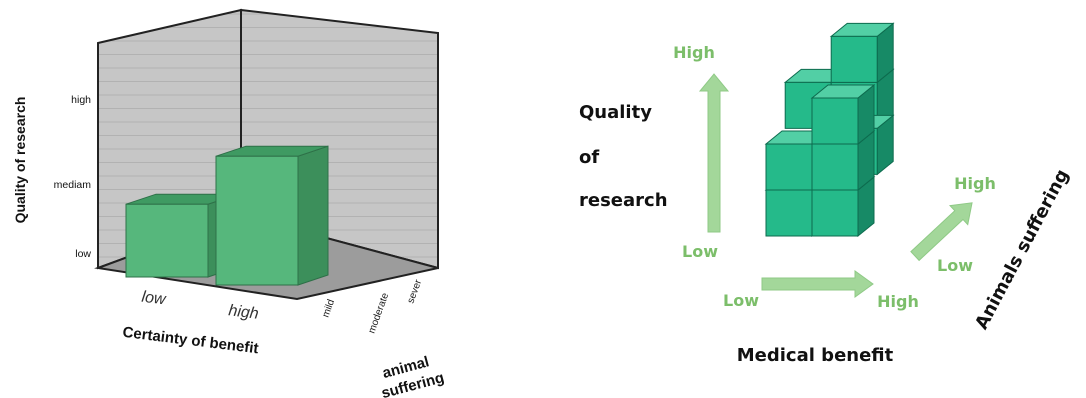 This screenshot has width=1086, height=398. Describe the element at coordinates (714, 153) in the screenshot. I see `quality-arrow` at that location.